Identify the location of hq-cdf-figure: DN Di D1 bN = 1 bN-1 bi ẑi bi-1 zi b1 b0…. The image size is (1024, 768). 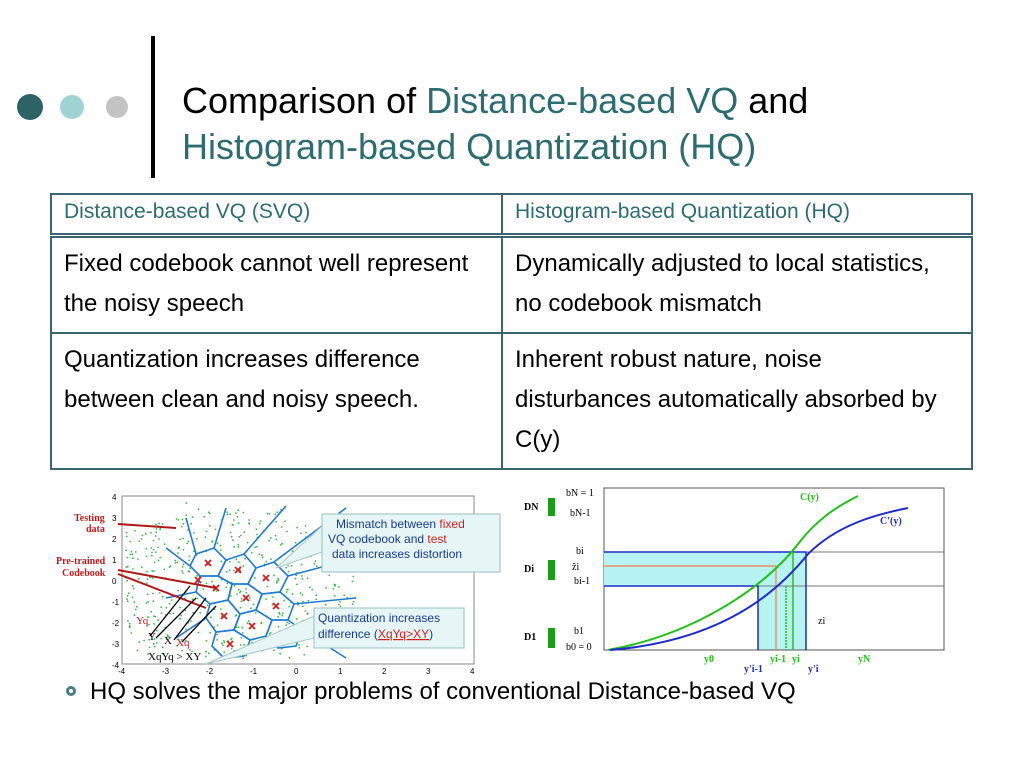
(734, 581).